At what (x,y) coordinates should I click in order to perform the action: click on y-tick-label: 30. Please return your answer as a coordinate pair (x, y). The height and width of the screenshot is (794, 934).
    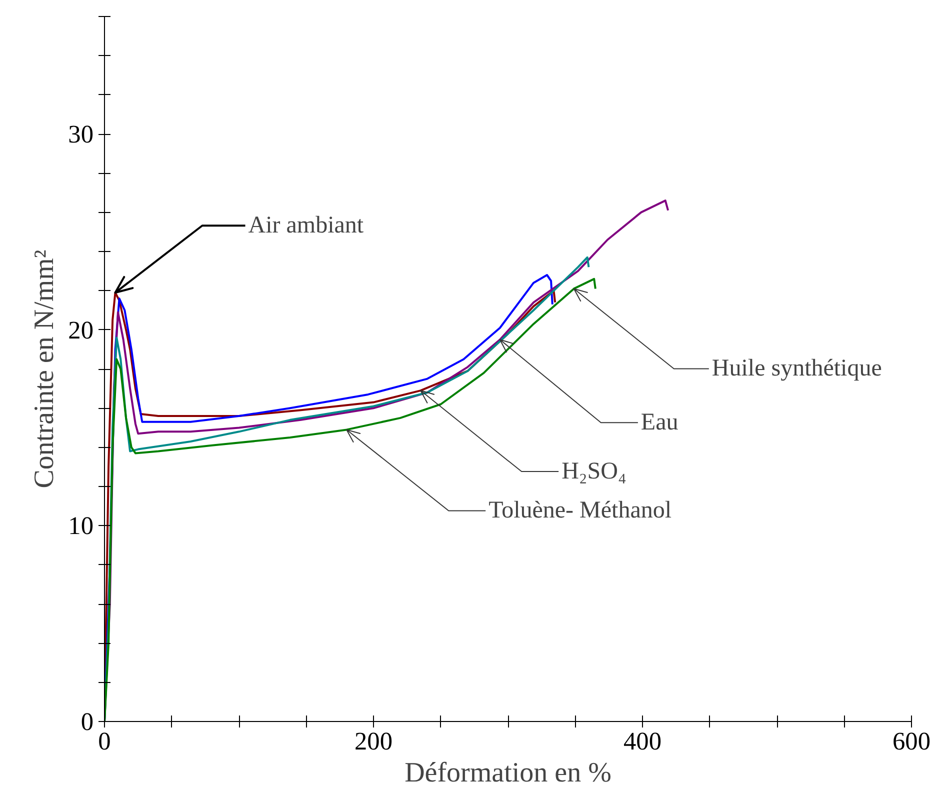
    Looking at the image, I should click on (81, 134).